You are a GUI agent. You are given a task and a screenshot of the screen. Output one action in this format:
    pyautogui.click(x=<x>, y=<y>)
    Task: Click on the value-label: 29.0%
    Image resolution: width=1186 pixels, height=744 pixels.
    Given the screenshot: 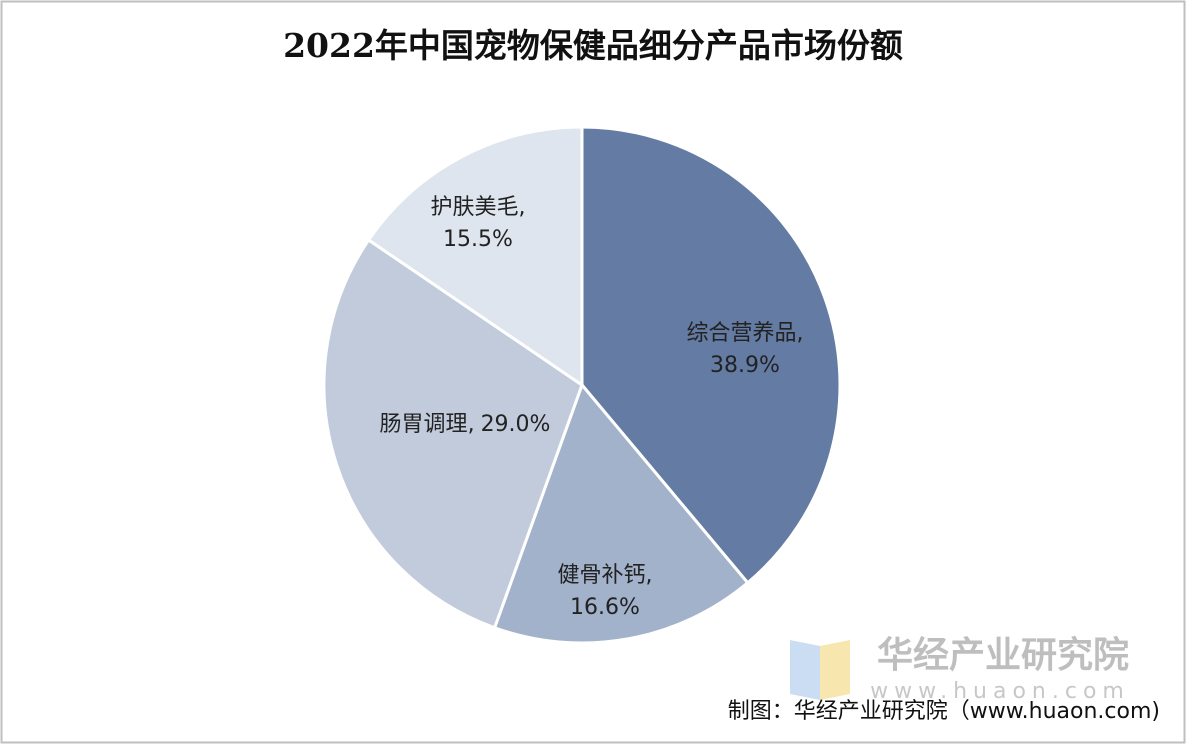 What is the action you would take?
    pyautogui.click(x=516, y=424)
    